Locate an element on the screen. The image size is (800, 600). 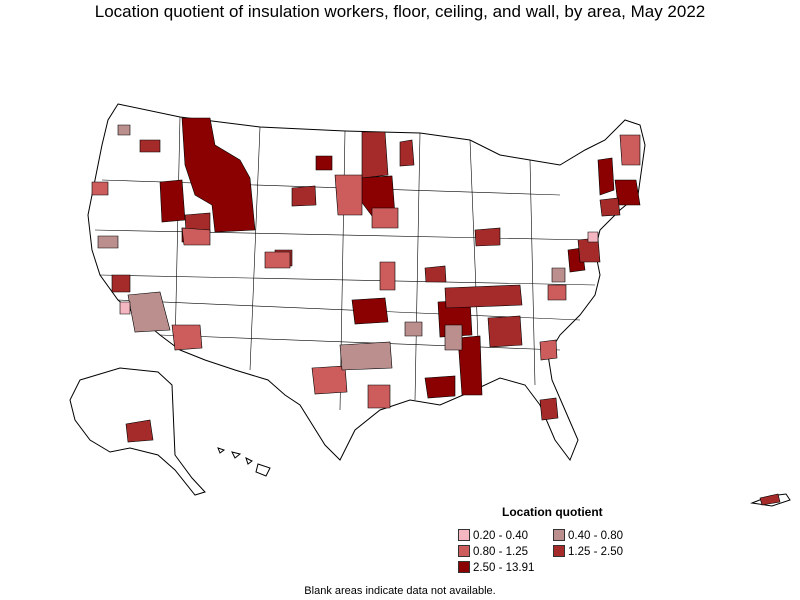
legend-item-3: 1.25 - 2.50 is located at coordinates (588, 551).